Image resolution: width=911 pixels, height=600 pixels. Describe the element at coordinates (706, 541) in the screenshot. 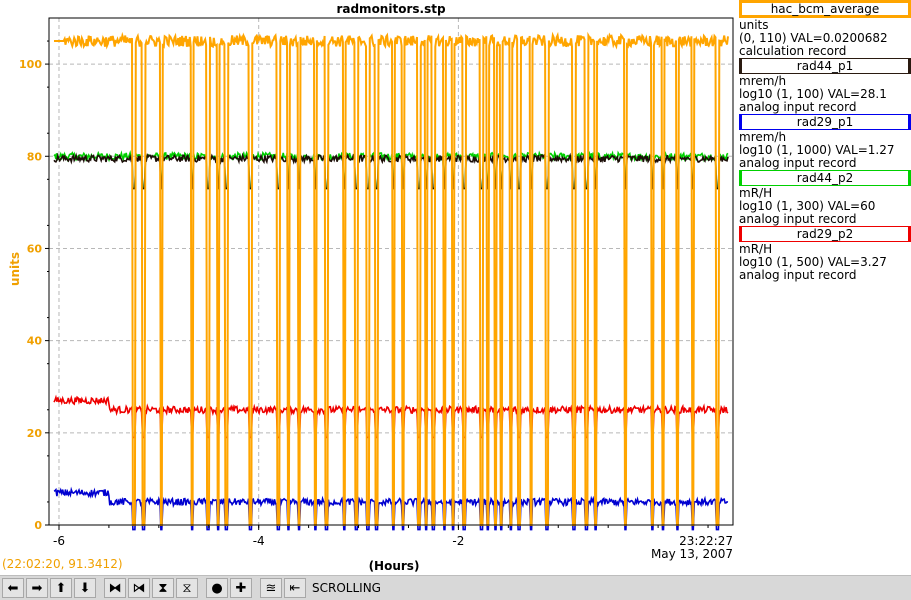

I see `end-time-label: 23:22:27` at that location.